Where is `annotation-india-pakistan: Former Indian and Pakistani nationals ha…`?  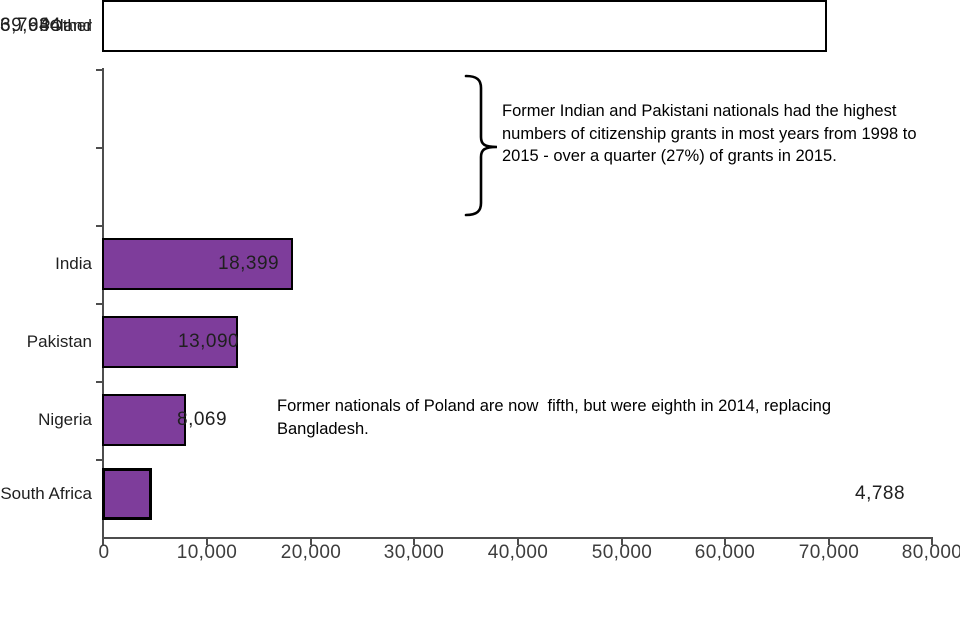 annotation-india-pakistan: Former Indian and Pakistani nationals ha… is located at coordinates (731, 134).